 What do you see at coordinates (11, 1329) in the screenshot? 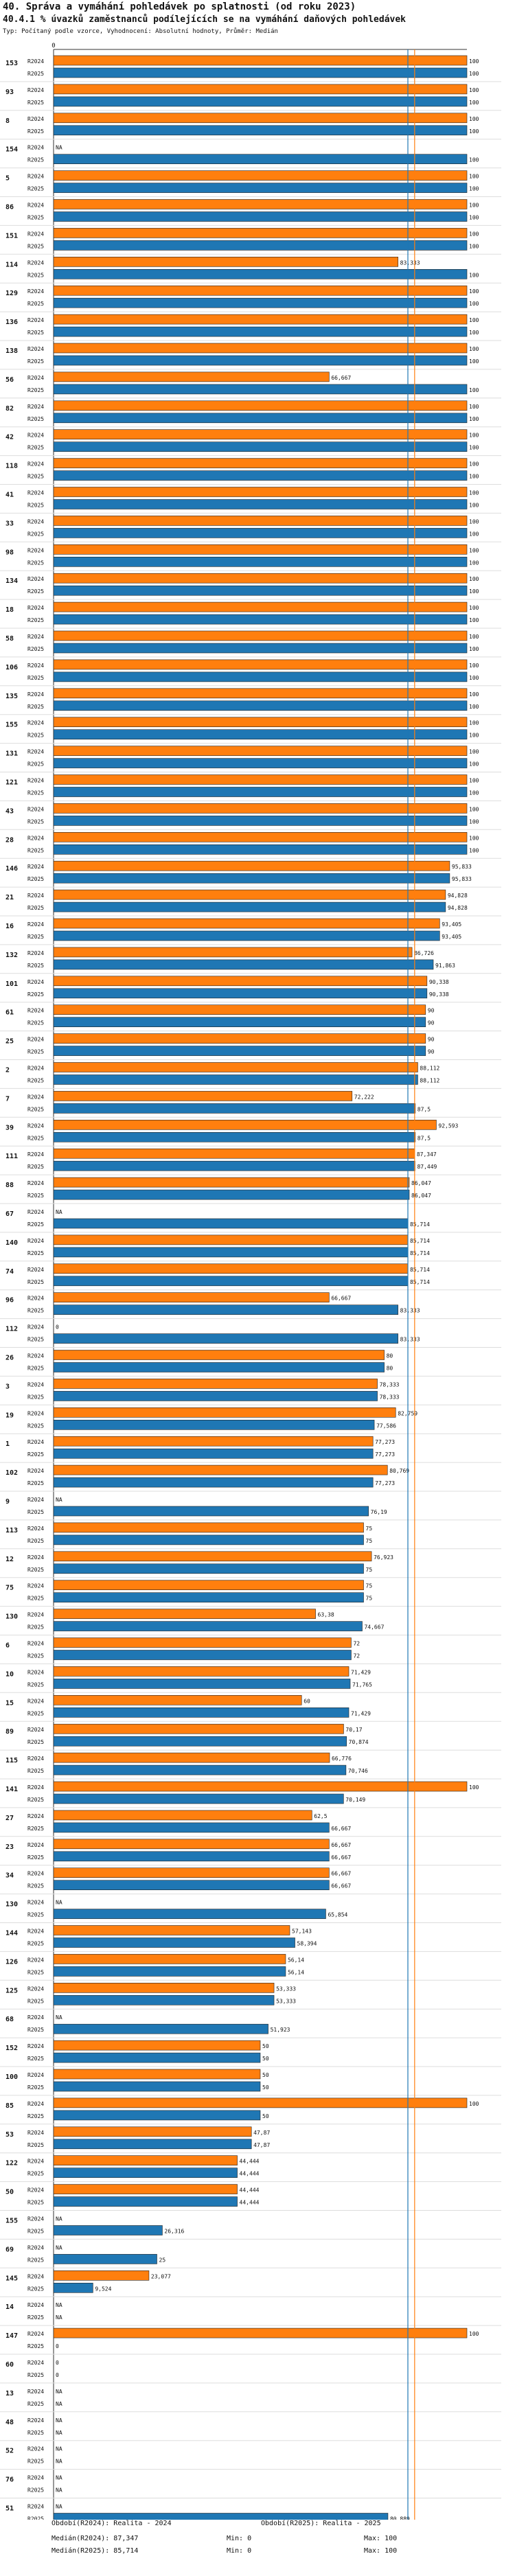
I see `group-label: 112` at bounding box center [11, 1329].